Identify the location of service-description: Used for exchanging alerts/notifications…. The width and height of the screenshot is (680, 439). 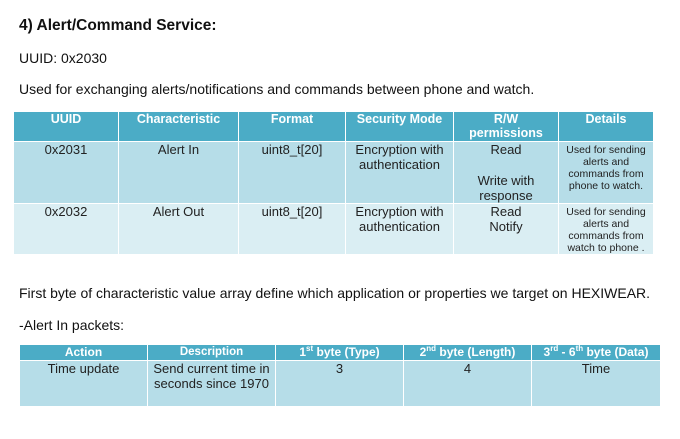
(277, 89).